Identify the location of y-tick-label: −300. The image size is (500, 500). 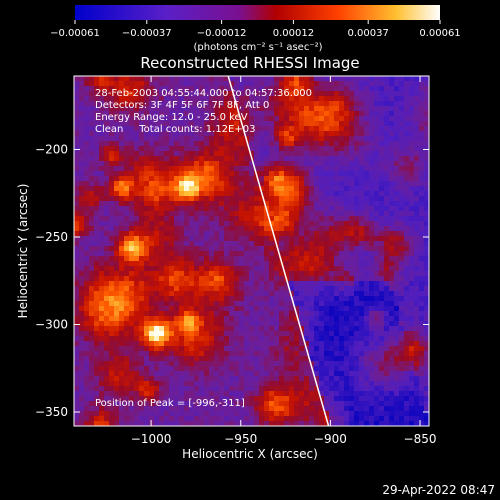
(51, 325).